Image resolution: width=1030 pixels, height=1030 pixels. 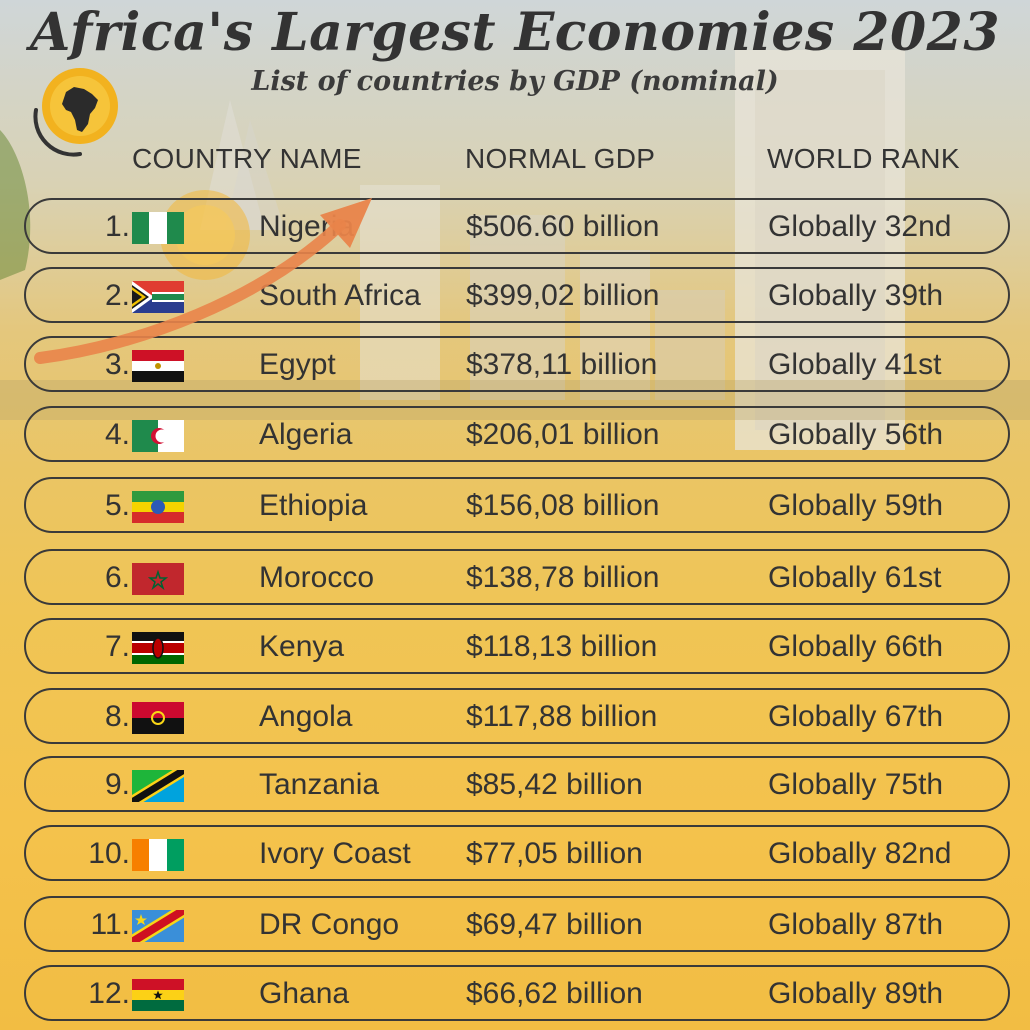 I want to click on world-rank: Globally 75th, so click(x=856, y=784).